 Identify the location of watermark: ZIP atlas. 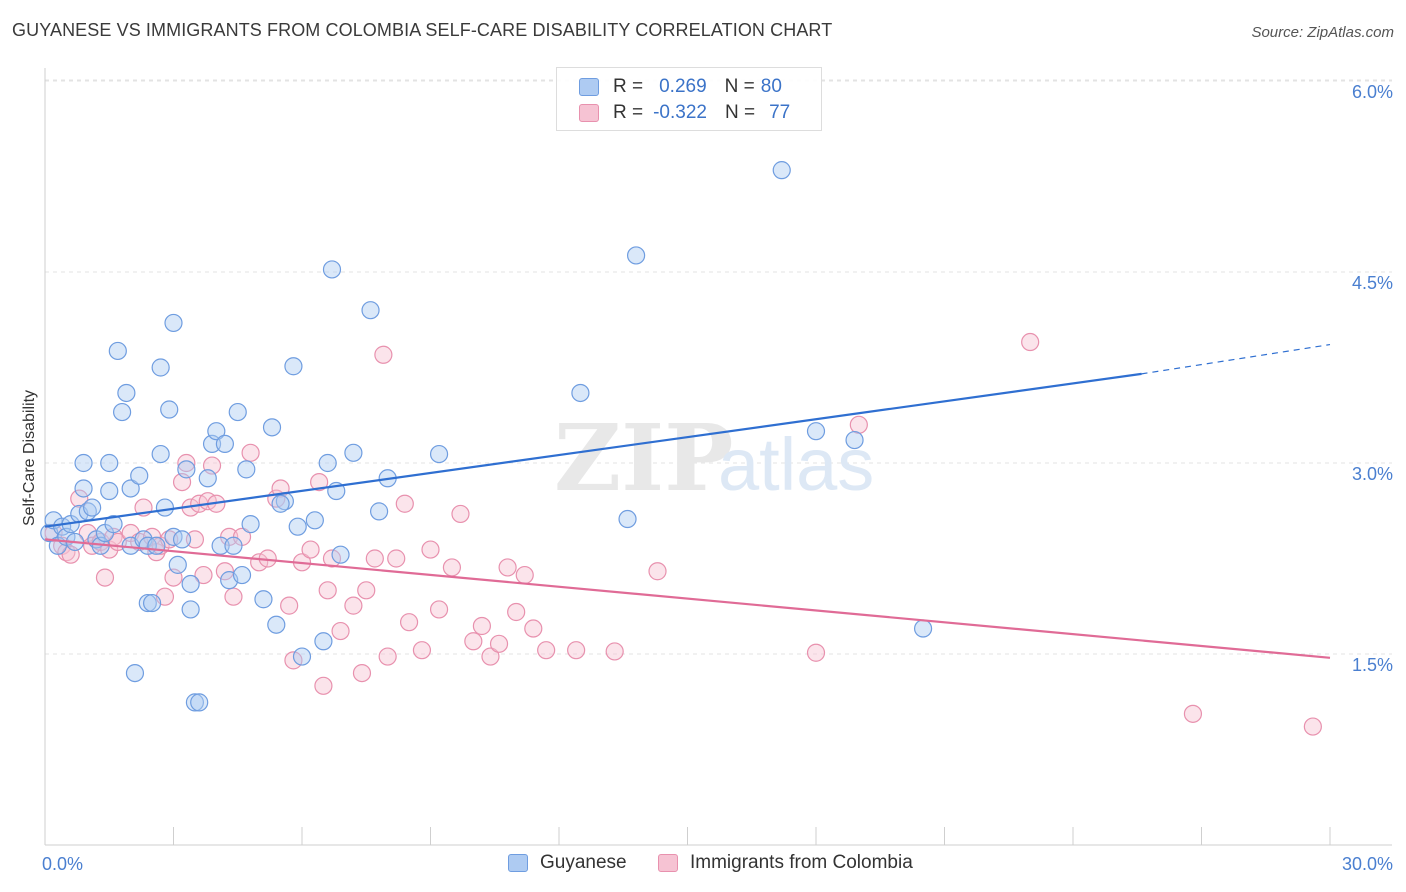
(714, 458).